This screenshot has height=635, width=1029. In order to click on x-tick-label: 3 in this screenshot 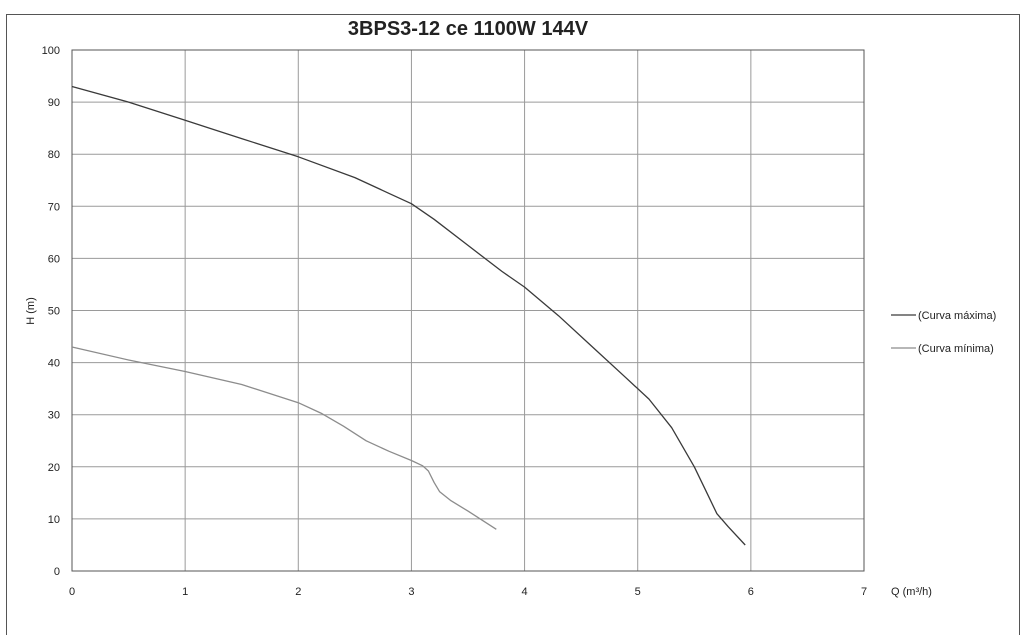, I will do `click(411, 592)`.